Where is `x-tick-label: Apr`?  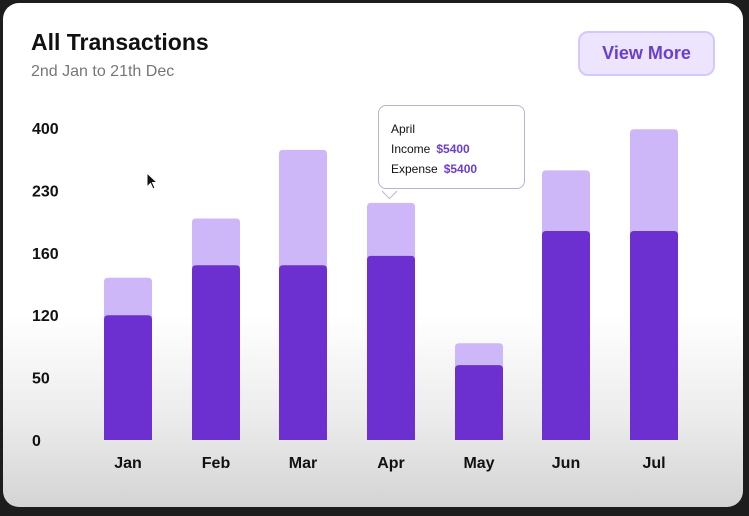
x-tick-label: Apr is located at coordinates (391, 463).